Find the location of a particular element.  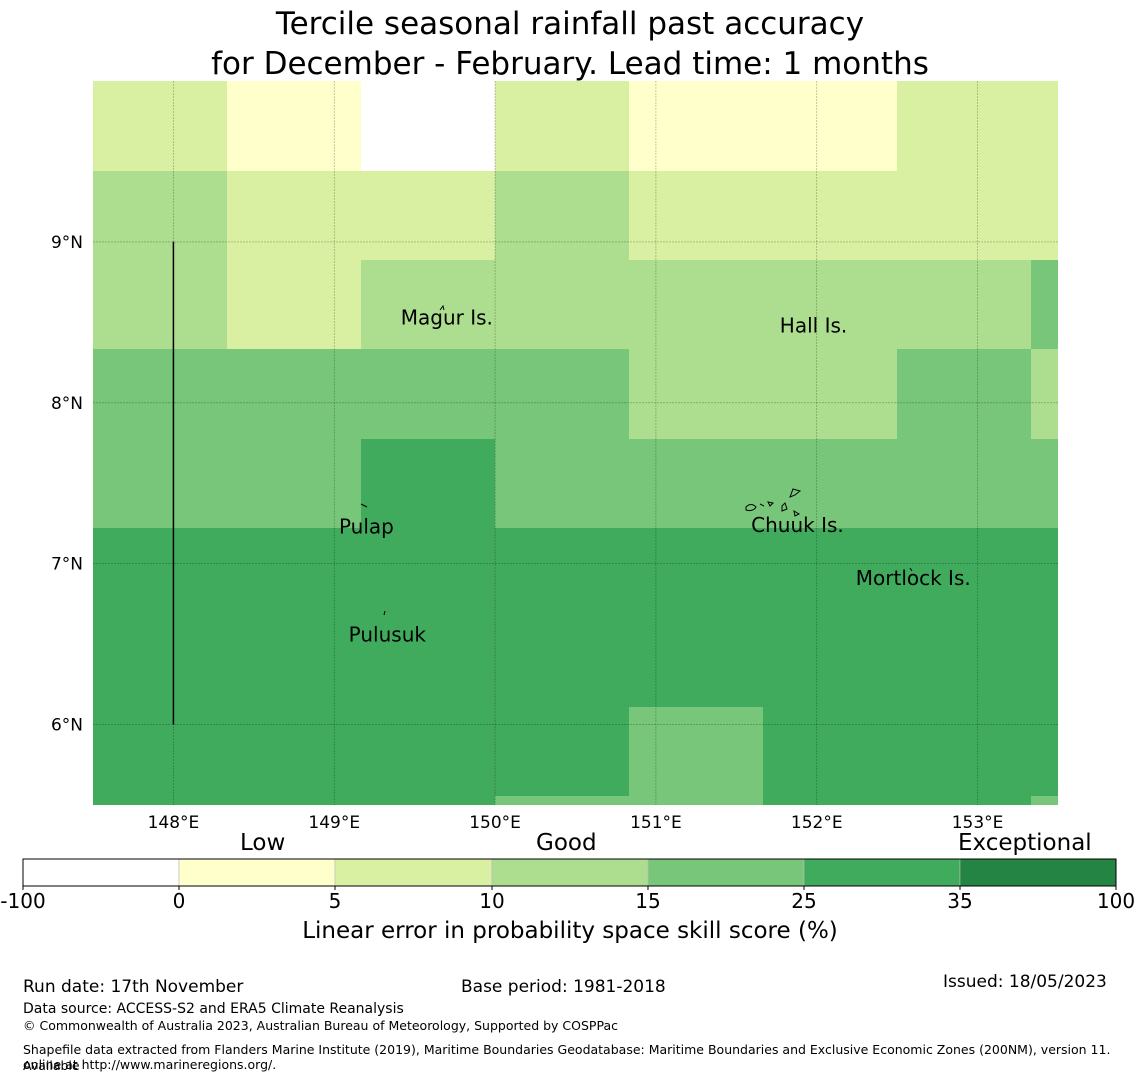

island-outline-mortlock is located at coordinates (911, 569).